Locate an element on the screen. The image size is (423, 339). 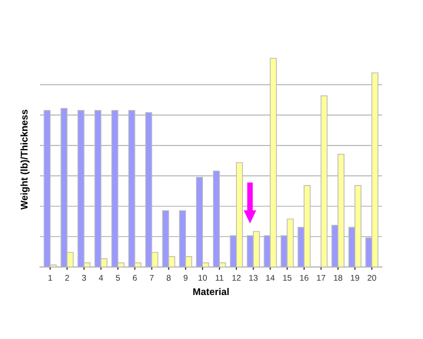
x-tick-label: 17 is located at coordinates (321, 277).